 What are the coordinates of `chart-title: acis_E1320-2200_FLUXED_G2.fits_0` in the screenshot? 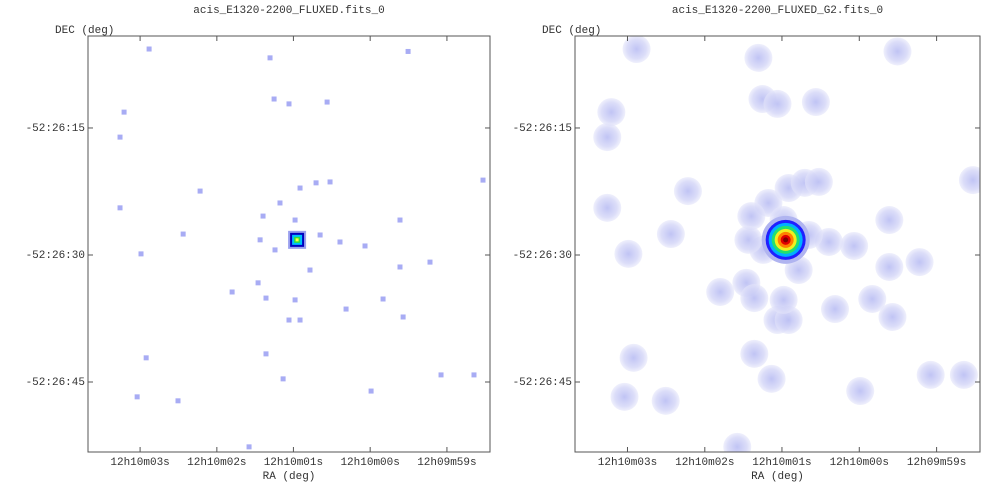 It's located at (777, 11).